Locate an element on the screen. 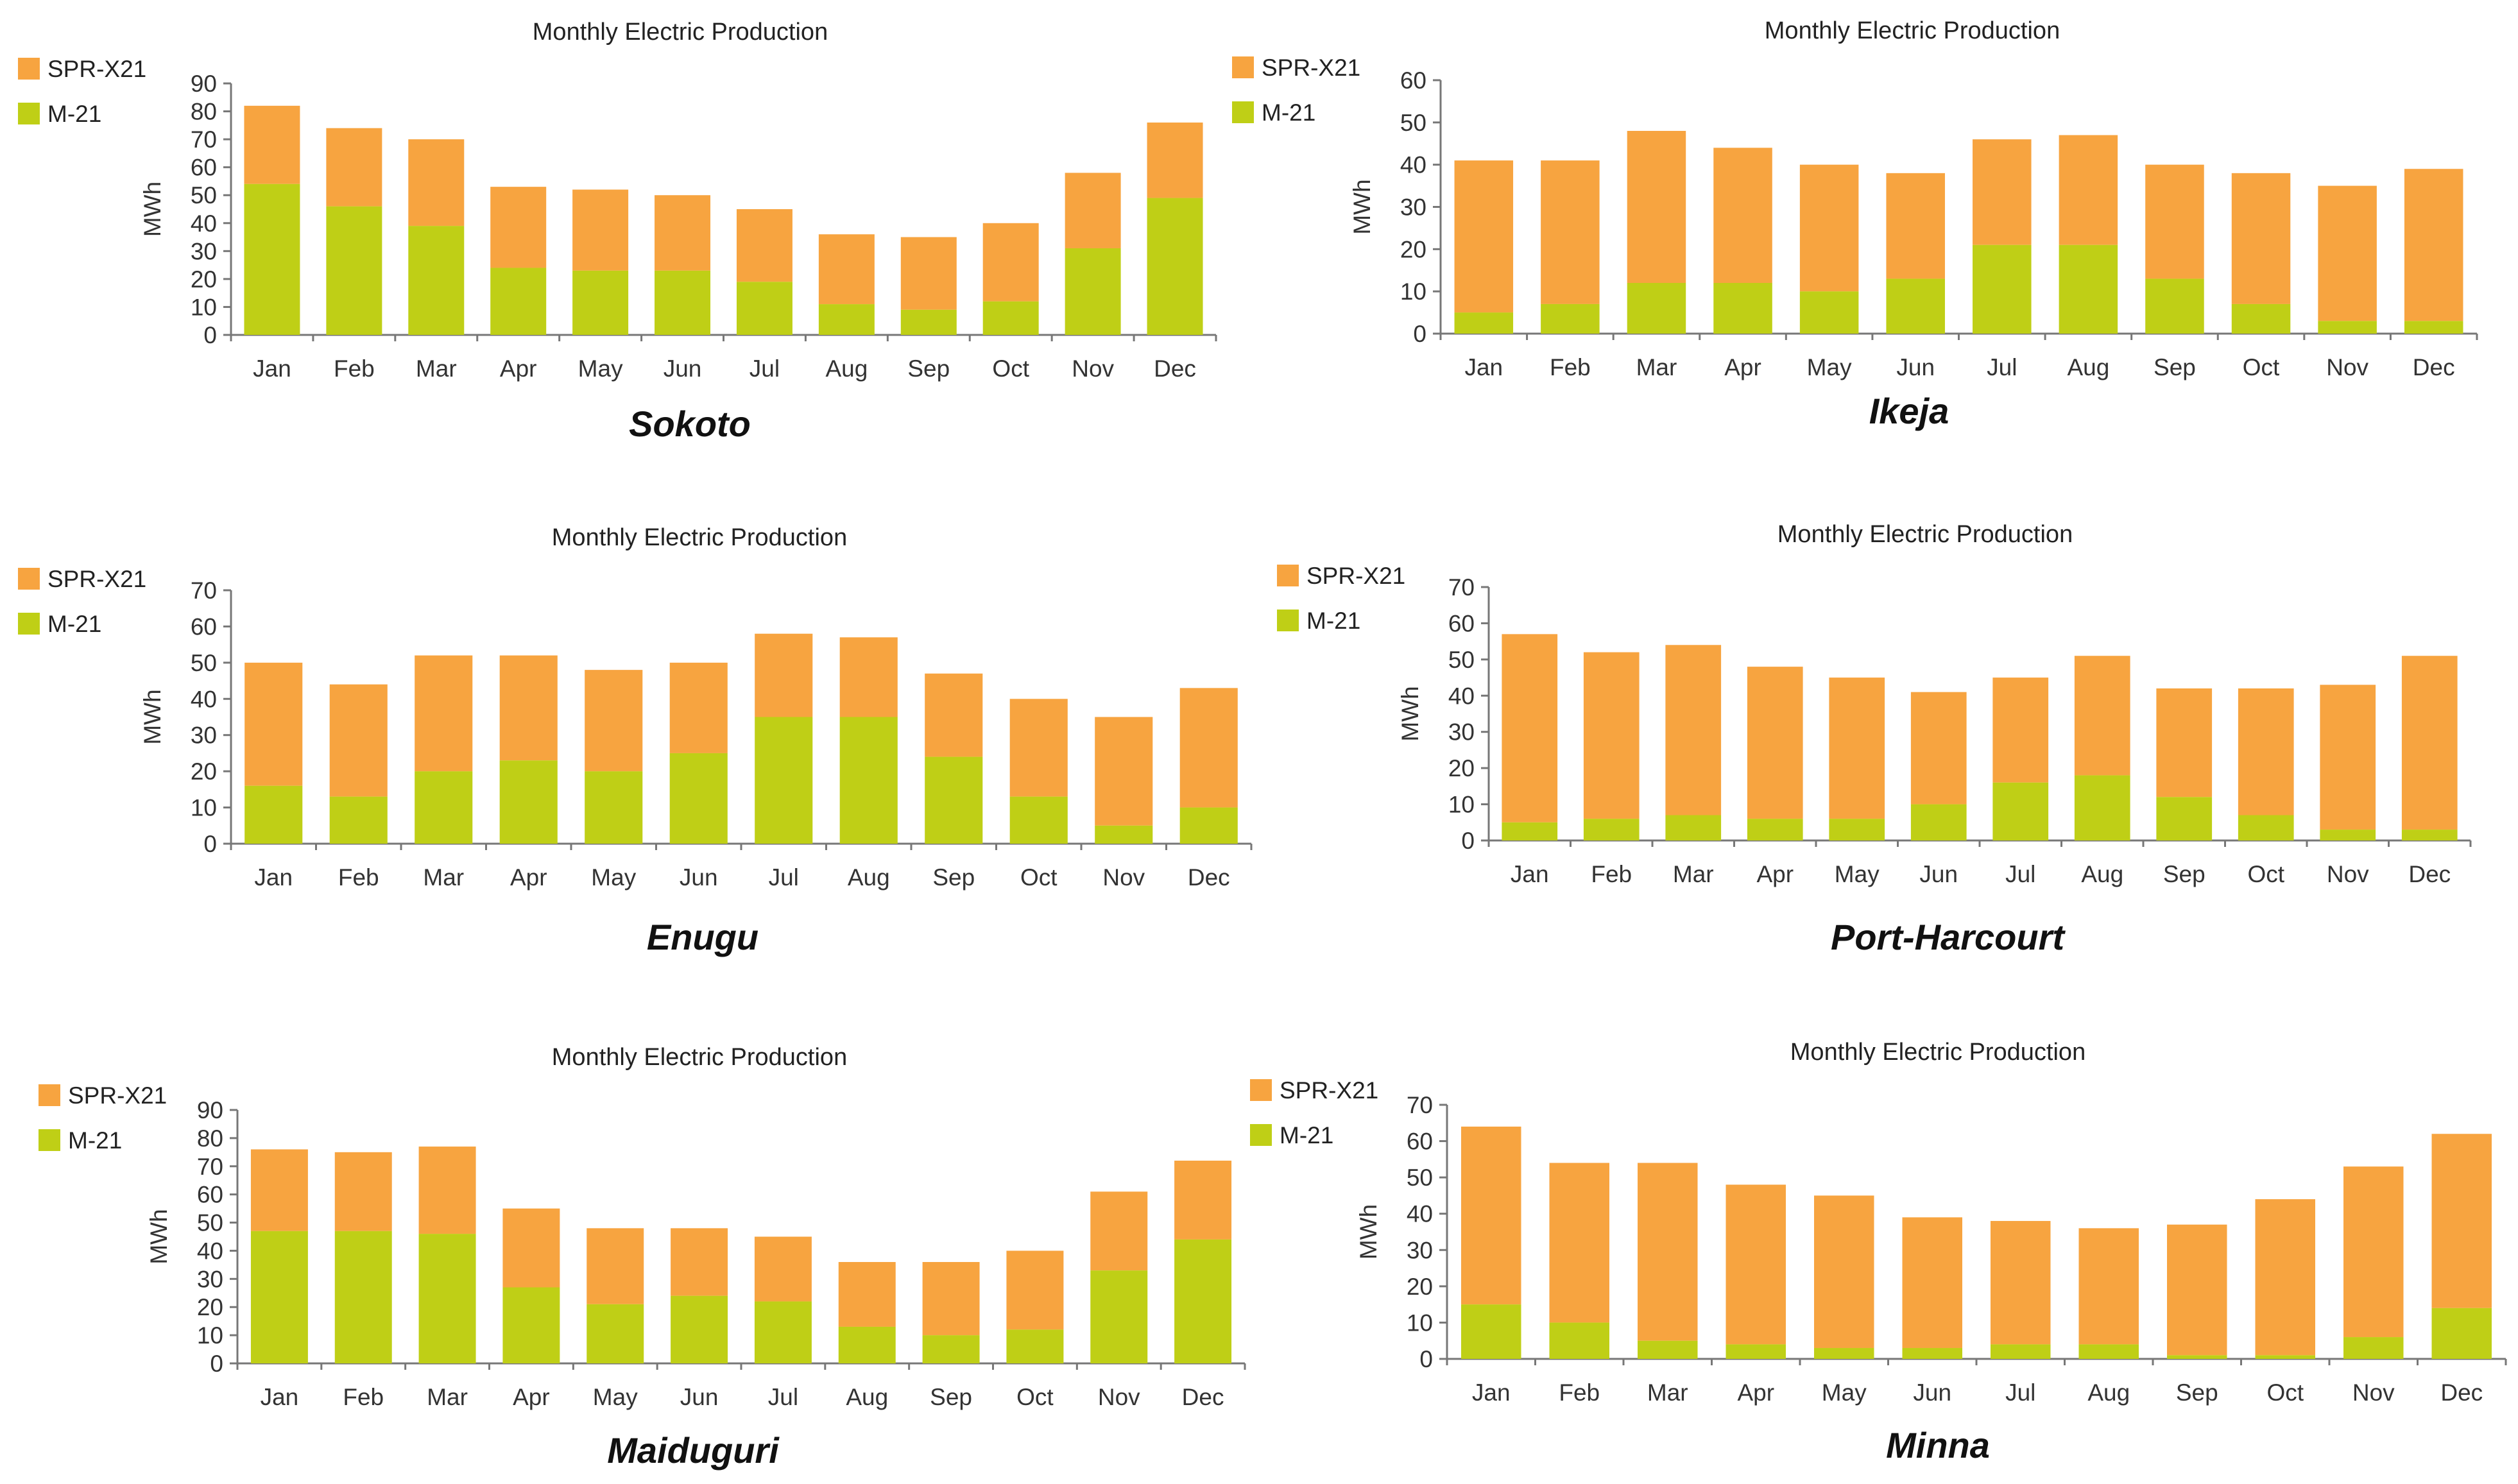  bar-spr-x21-aug is located at coordinates (2102, 716).